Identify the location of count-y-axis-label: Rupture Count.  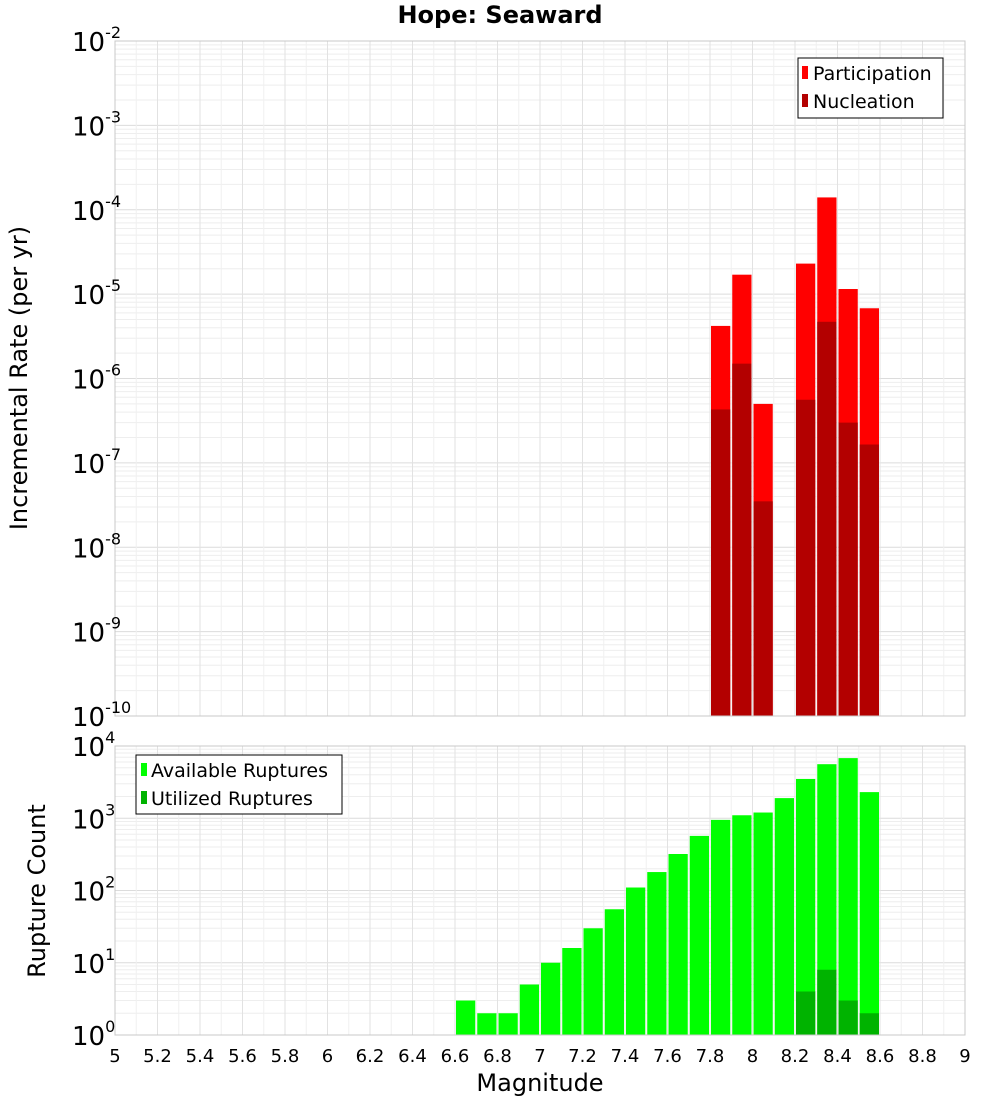
(37, 891).